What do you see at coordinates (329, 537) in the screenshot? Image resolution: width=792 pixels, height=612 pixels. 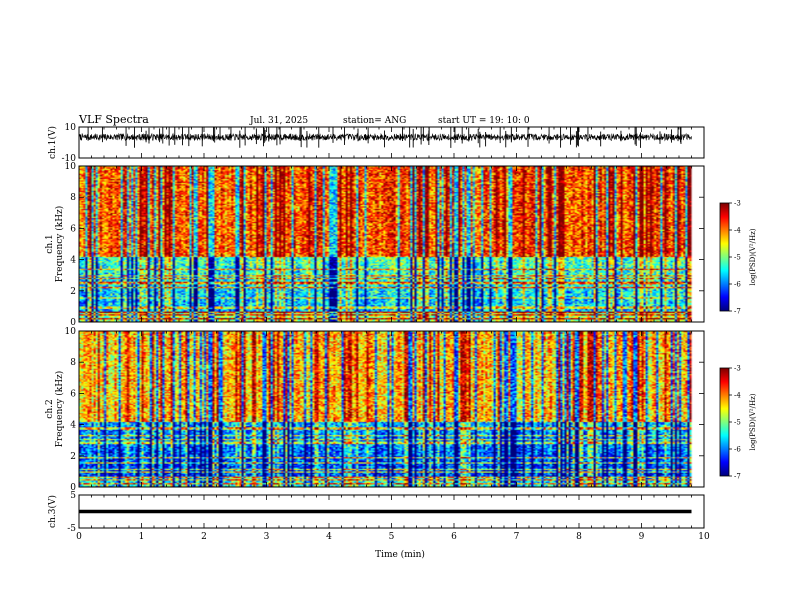 I see `x-tick-label: 4` at bounding box center [329, 537].